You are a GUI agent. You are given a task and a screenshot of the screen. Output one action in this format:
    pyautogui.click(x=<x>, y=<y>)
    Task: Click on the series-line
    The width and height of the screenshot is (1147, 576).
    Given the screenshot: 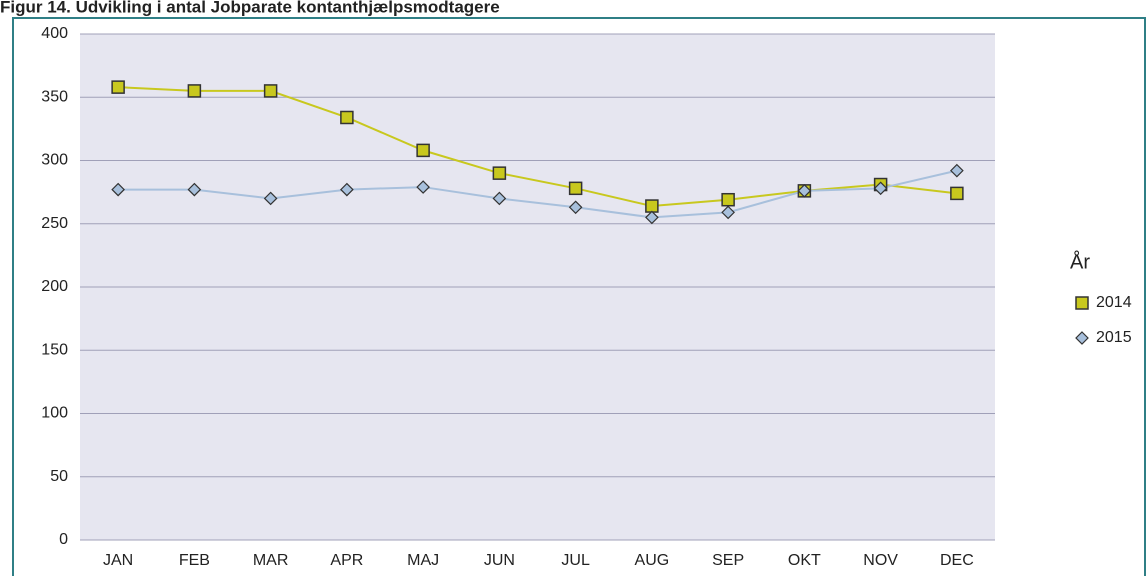 What is the action you would take?
    pyautogui.click(x=538, y=194)
    